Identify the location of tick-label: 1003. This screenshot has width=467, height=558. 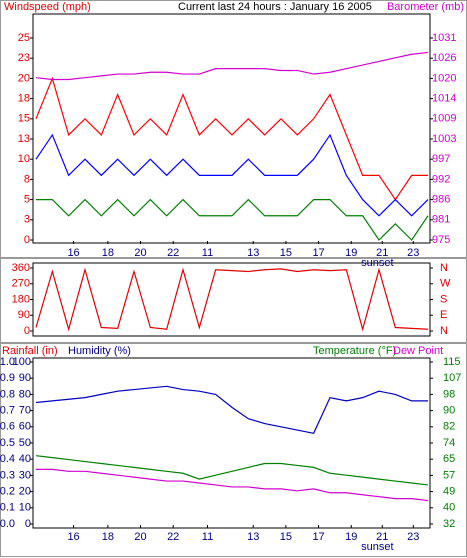
(444, 139).